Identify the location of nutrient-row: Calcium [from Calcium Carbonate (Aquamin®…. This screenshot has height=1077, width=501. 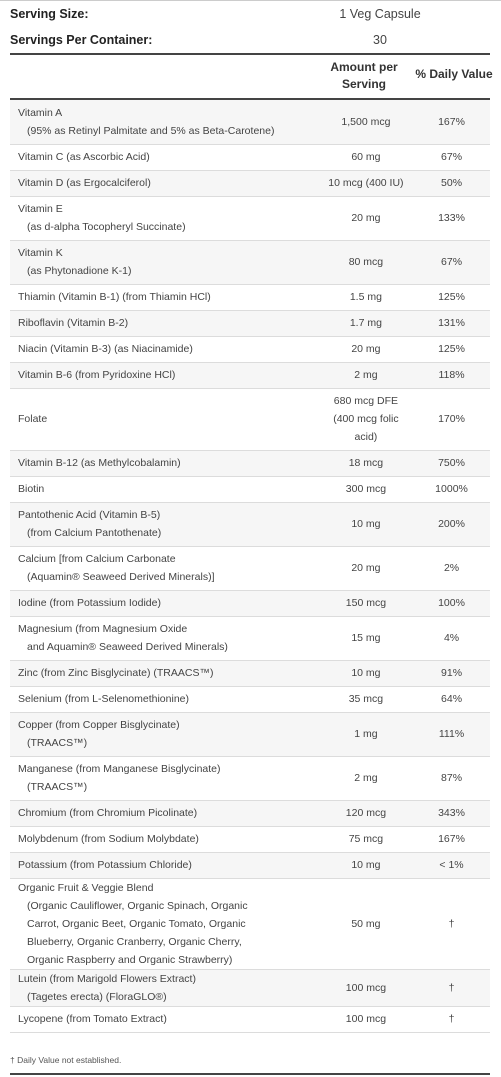
(250, 568).